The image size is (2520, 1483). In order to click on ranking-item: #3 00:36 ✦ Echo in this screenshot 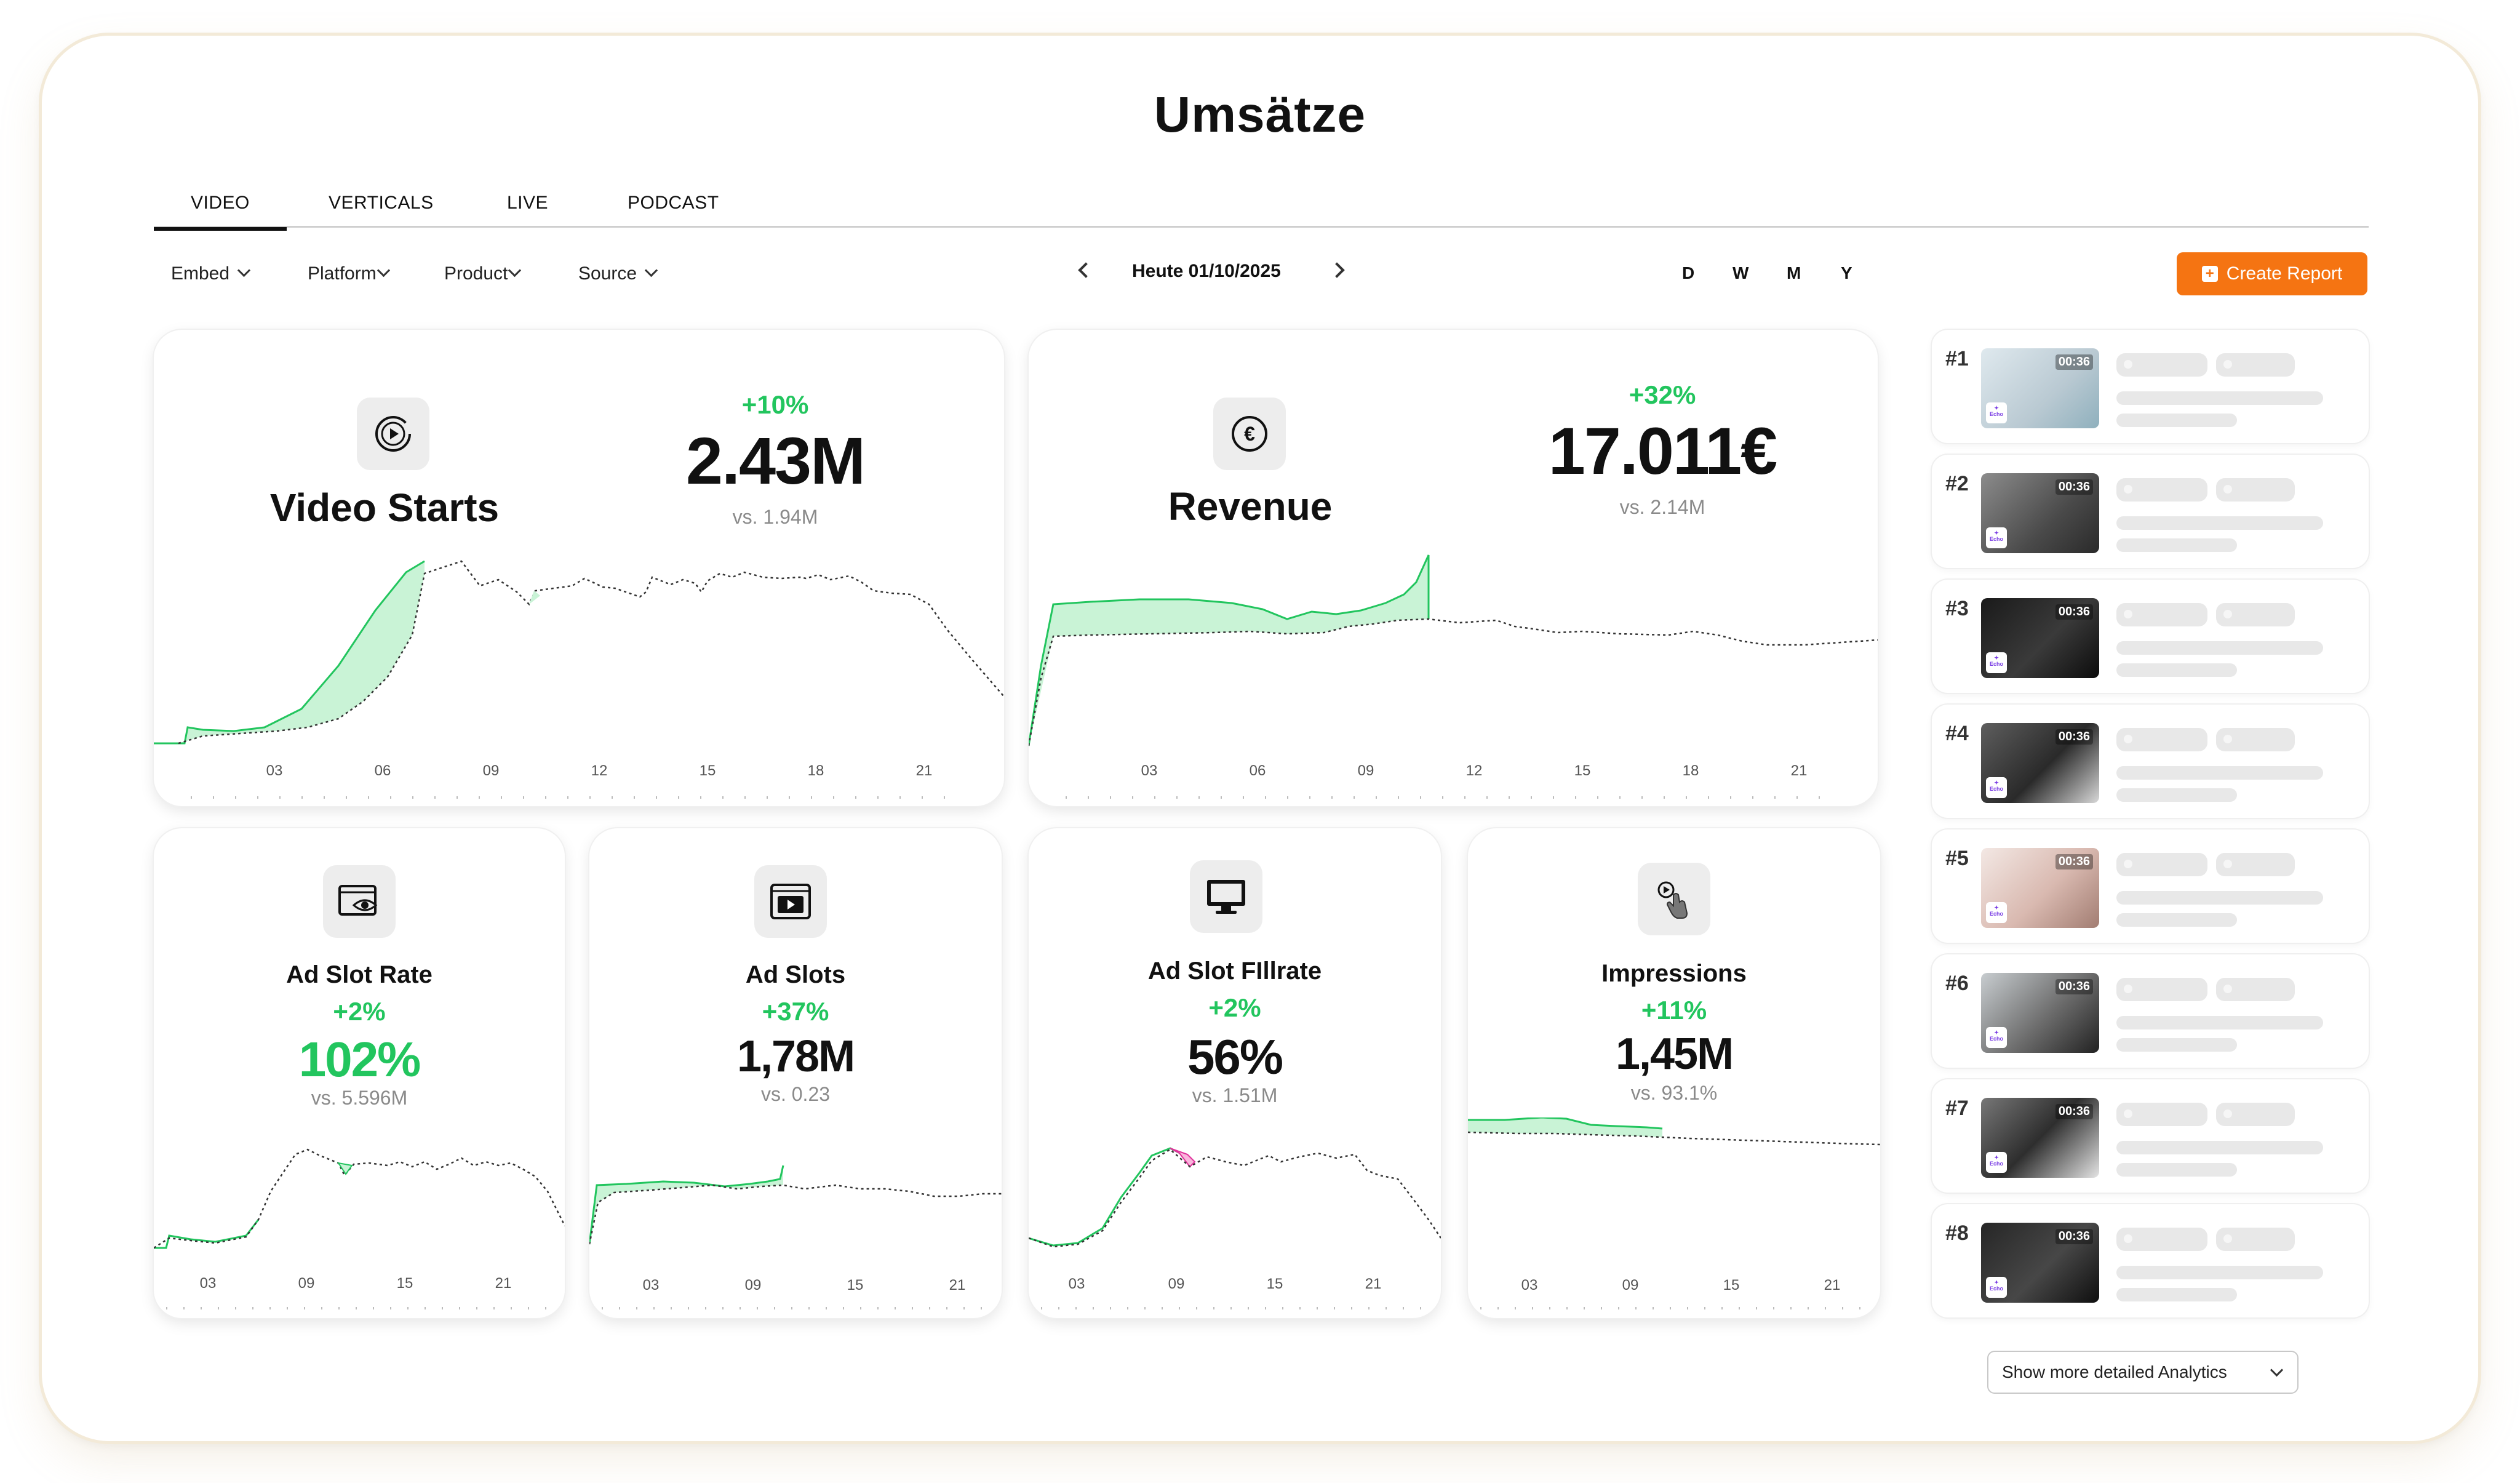, I will do `click(2150, 636)`.